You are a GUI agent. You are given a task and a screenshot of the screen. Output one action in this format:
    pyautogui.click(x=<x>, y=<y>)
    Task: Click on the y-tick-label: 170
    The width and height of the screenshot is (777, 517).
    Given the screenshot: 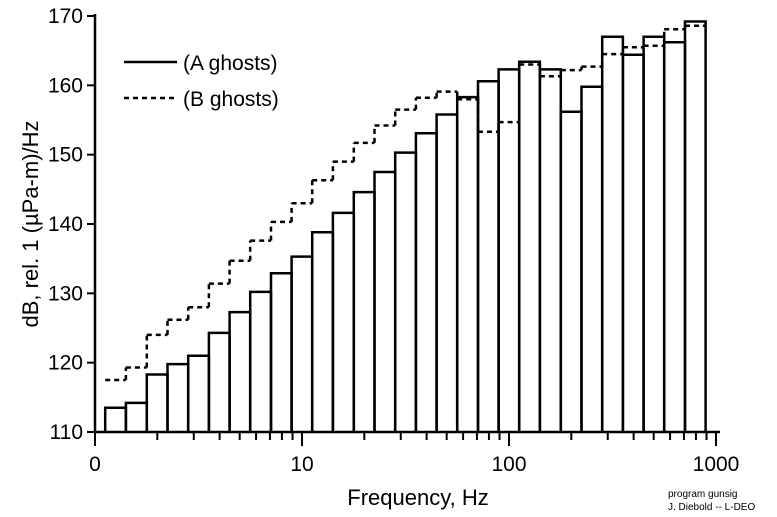 What is the action you would take?
    pyautogui.click(x=65, y=16)
    